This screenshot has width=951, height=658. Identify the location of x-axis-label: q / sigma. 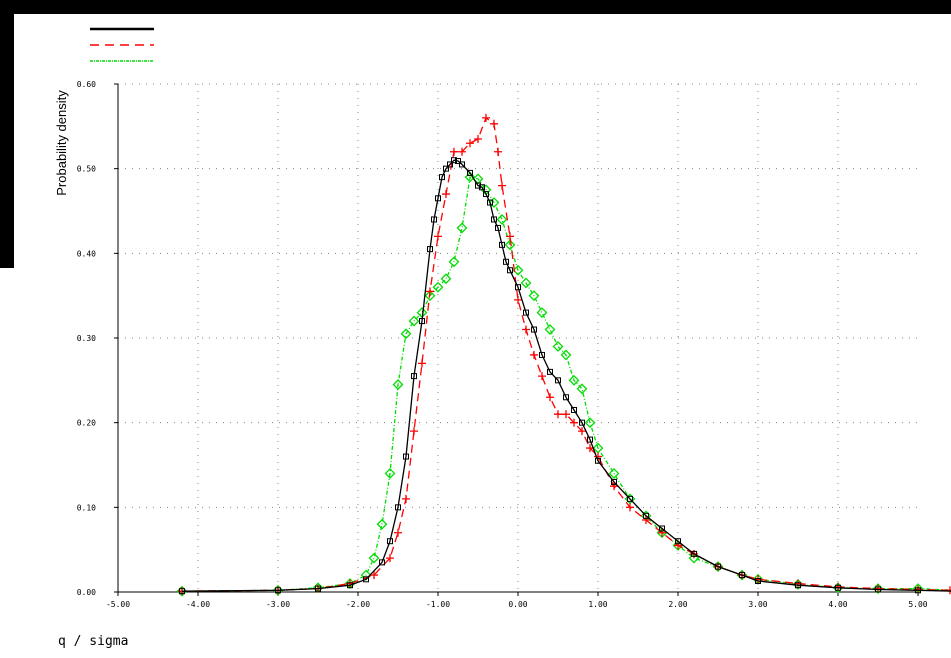
(93, 641).